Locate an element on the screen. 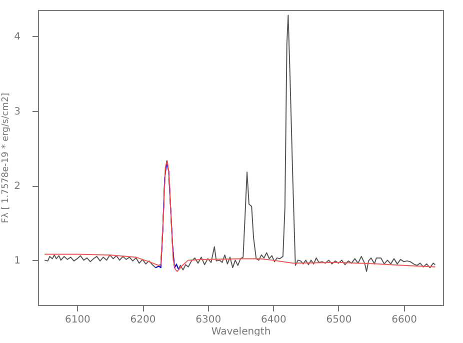  y-tick-label: 4 is located at coordinates (17, 37).